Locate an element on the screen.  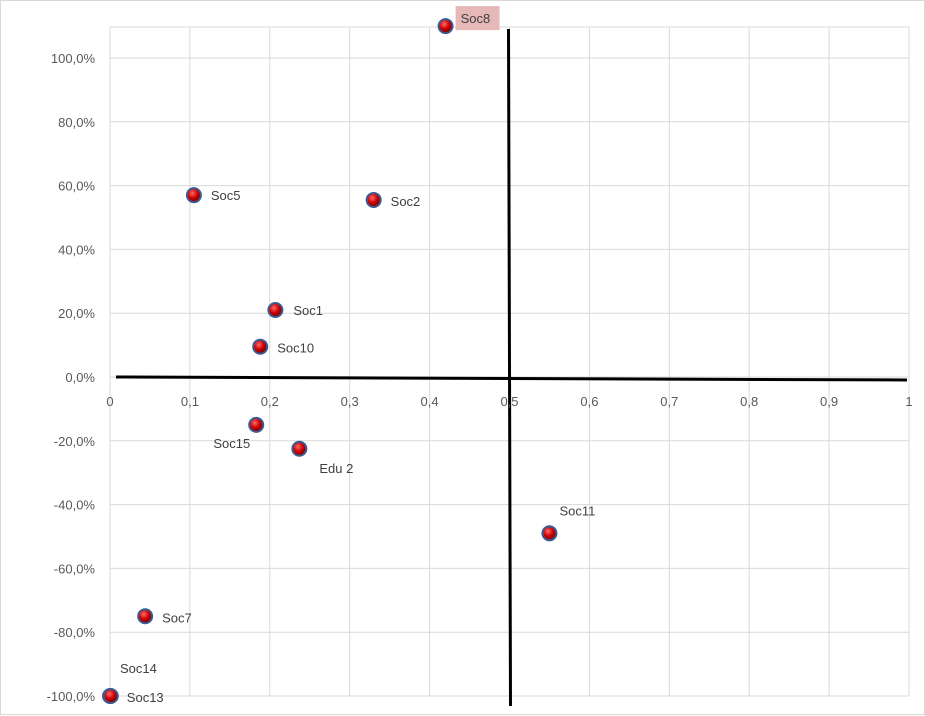
y-tick-label: -100,0% is located at coordinates (71, 696).